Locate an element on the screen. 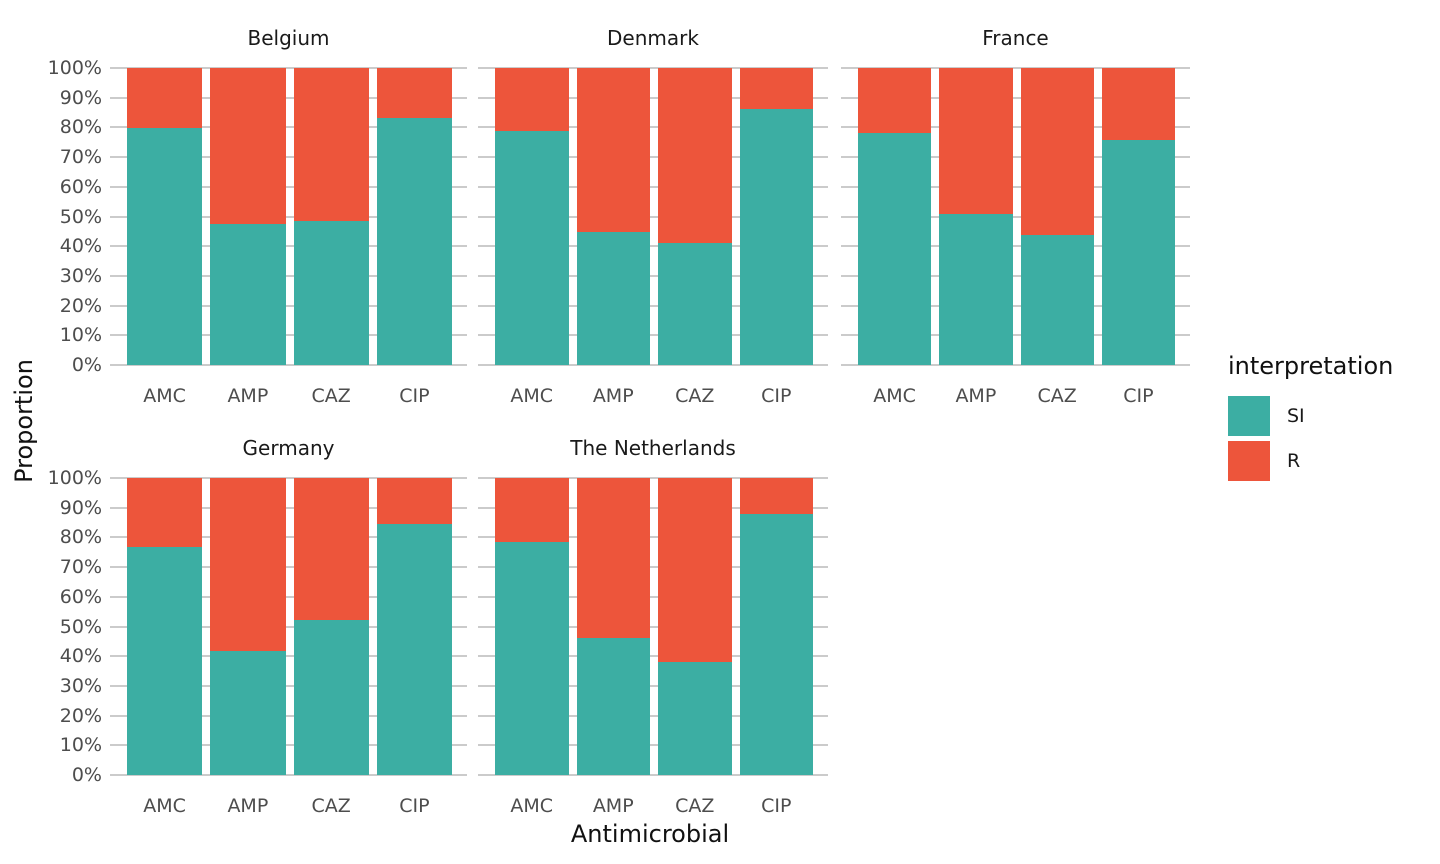  bar-germany-caz is located at coordinates (331, 626).